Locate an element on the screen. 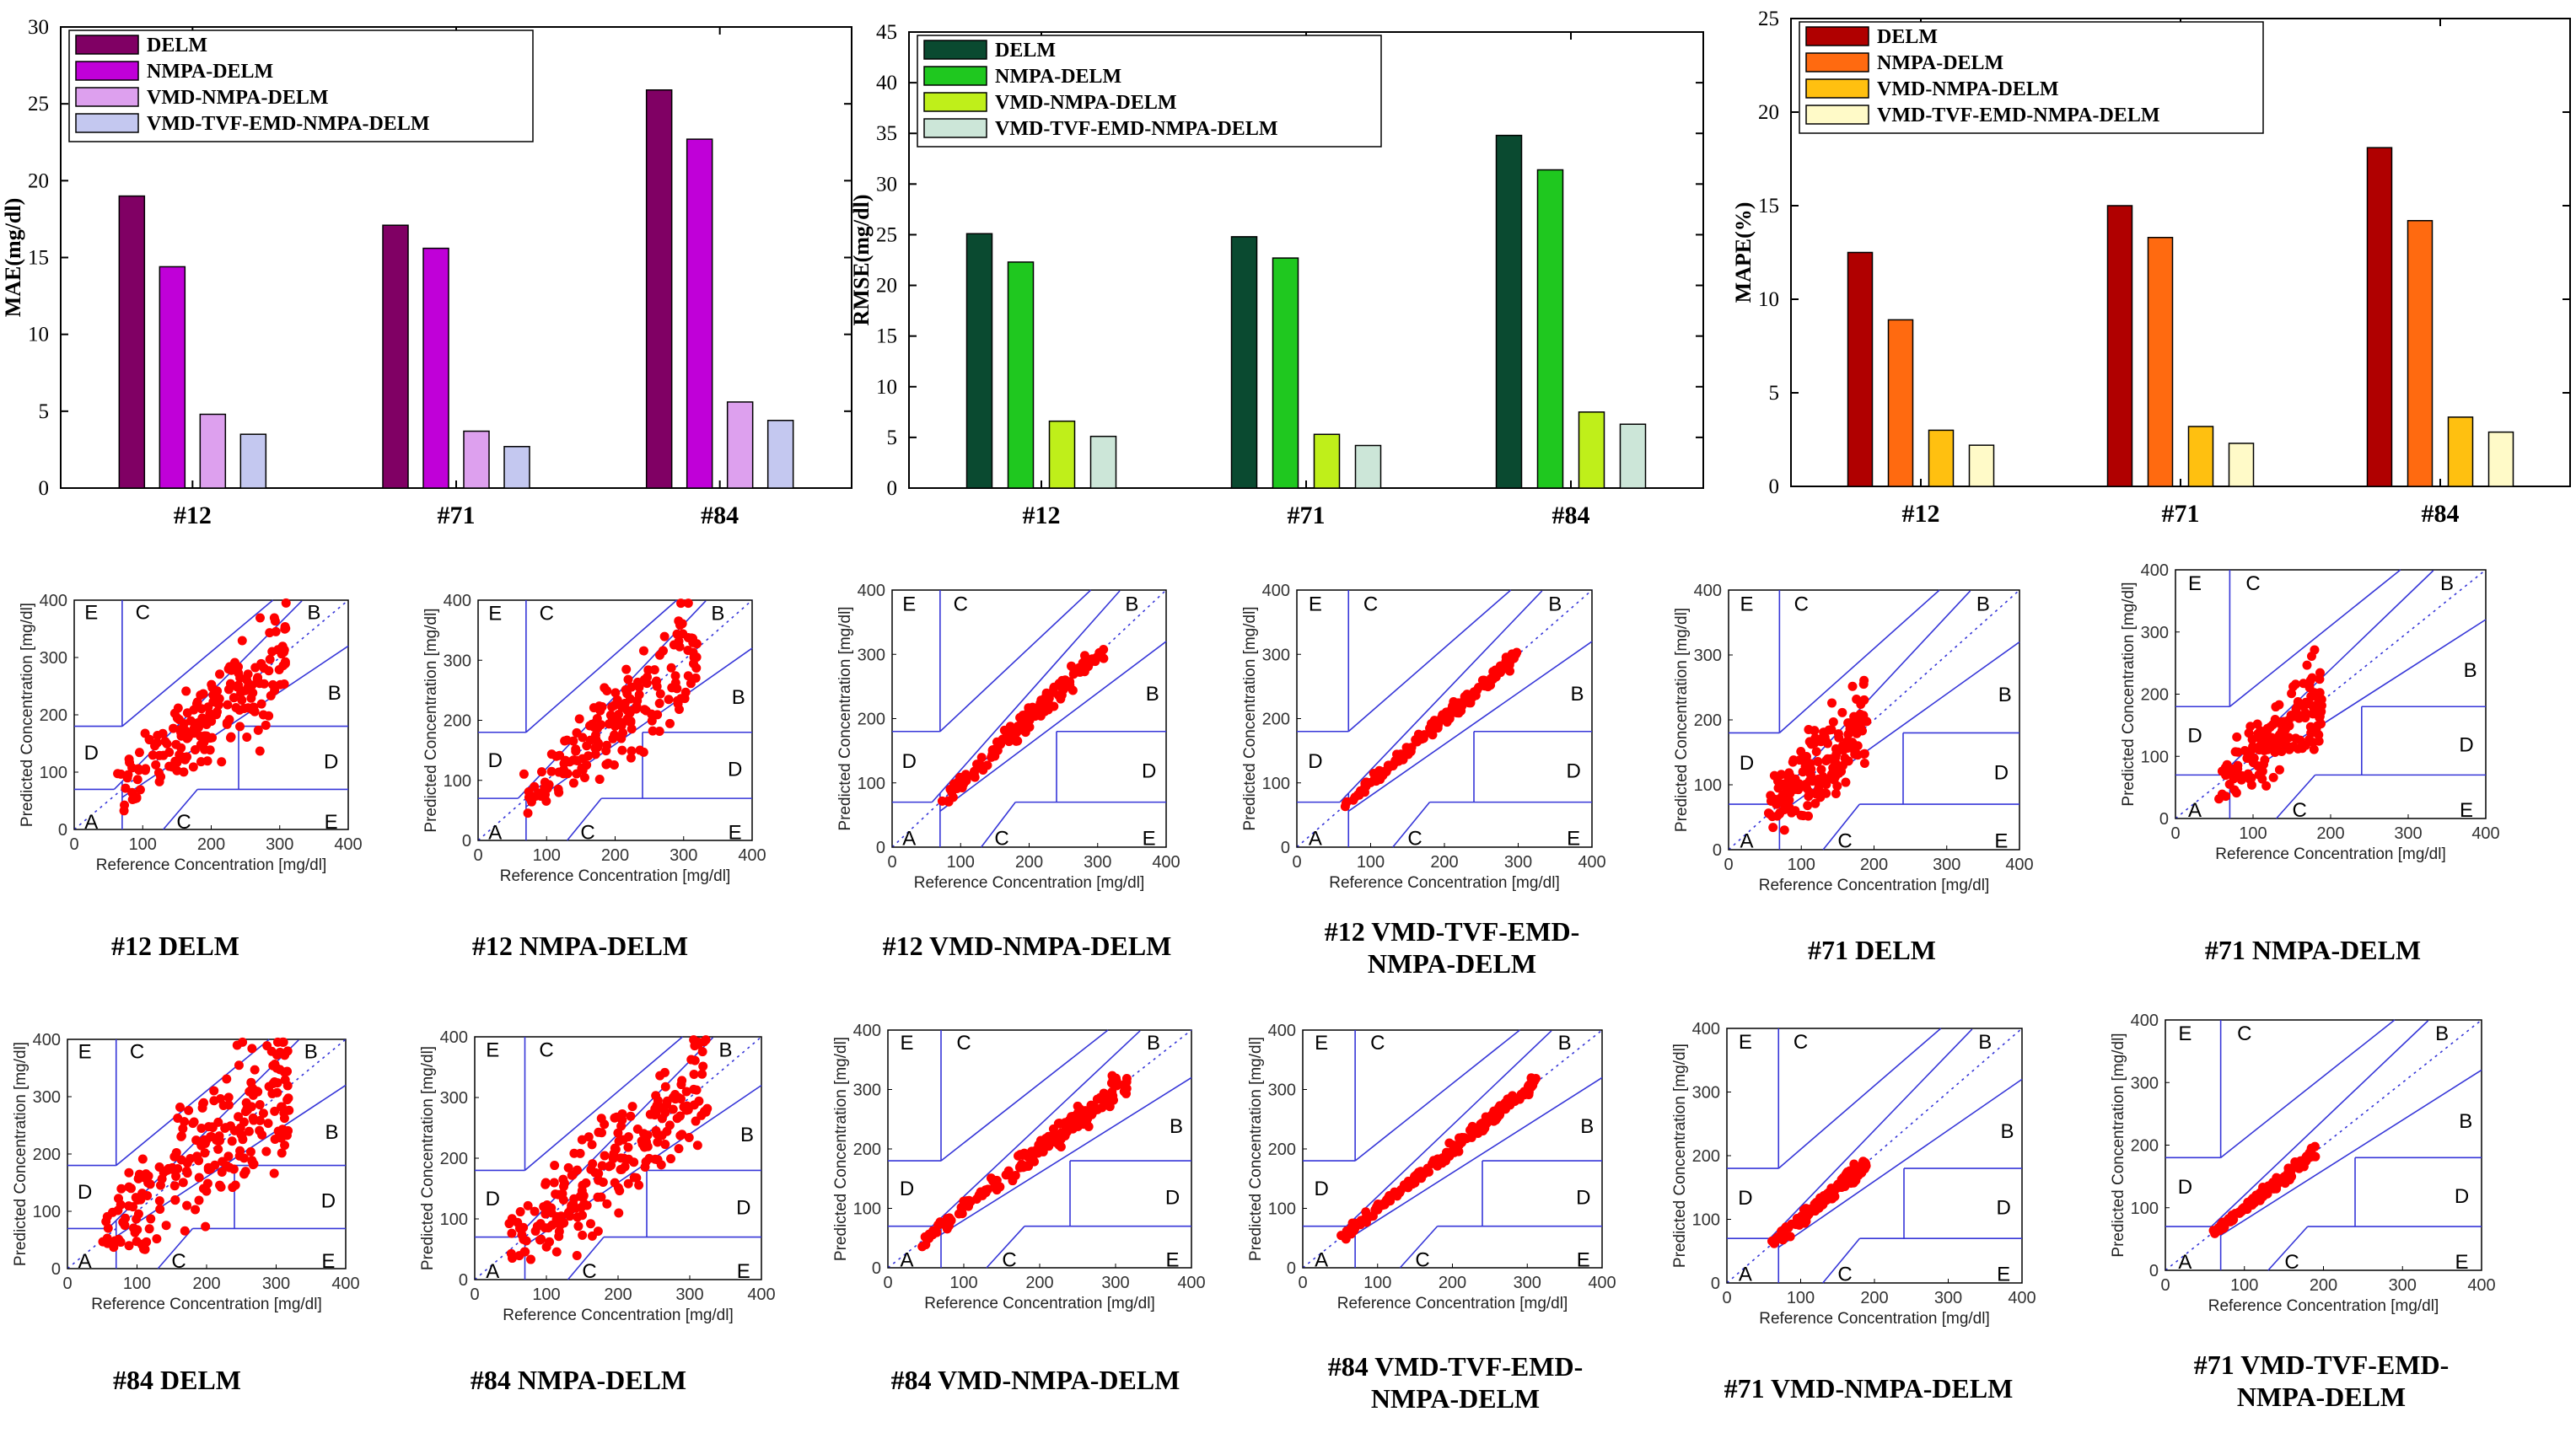  panel-caption: #84 VMD-TVF-EMD- is located at coordinates (1455, 1366).